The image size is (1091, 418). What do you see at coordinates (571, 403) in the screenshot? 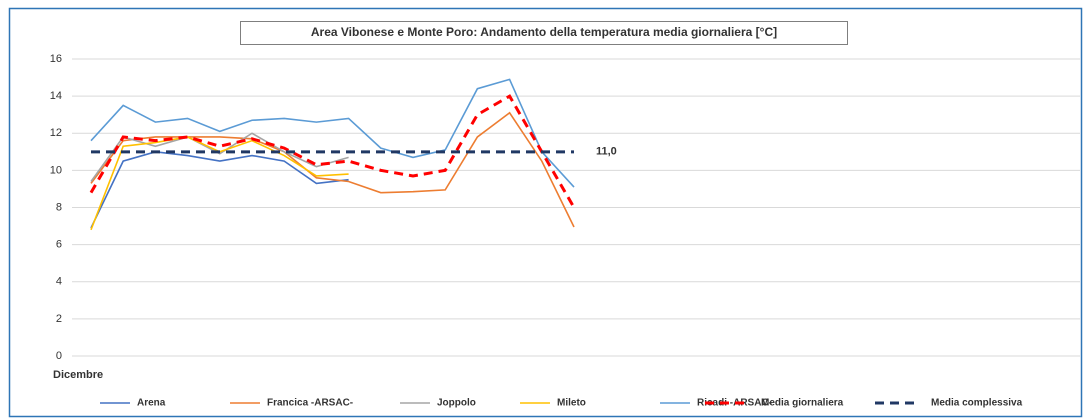
I see `legend-label: Mileto` at bounding box center [571, 403].